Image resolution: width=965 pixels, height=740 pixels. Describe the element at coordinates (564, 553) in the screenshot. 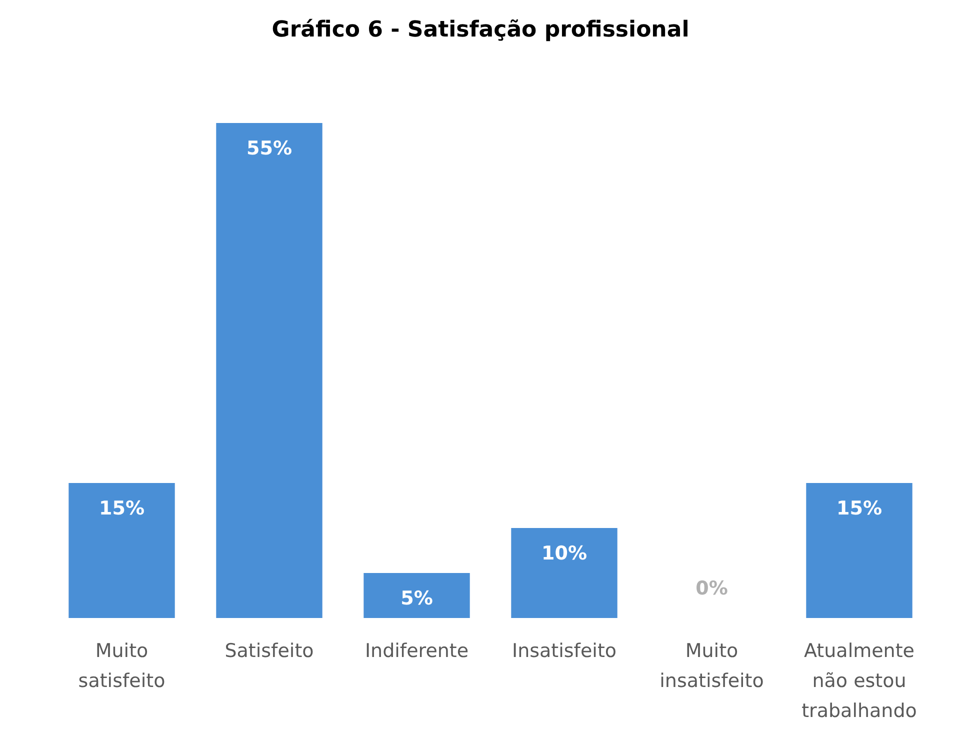

I see `data-label: 10%` at that location.